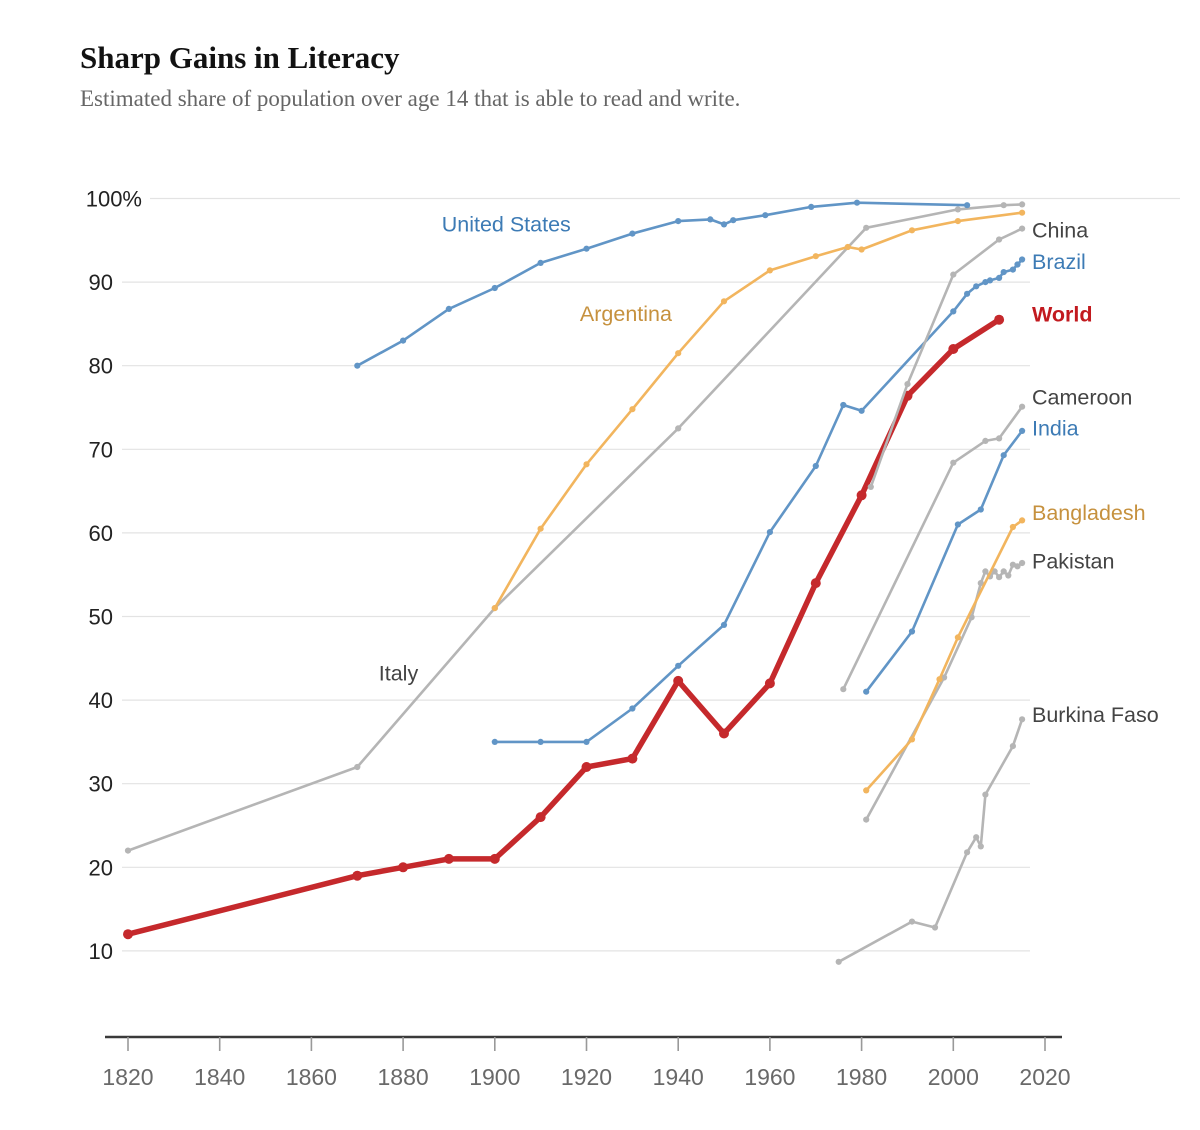  What do you see at coordinates (1013, 746) in the screenshot?
I see `series-marker-burkina-faso-2013` at bounding box center [1013, 746].